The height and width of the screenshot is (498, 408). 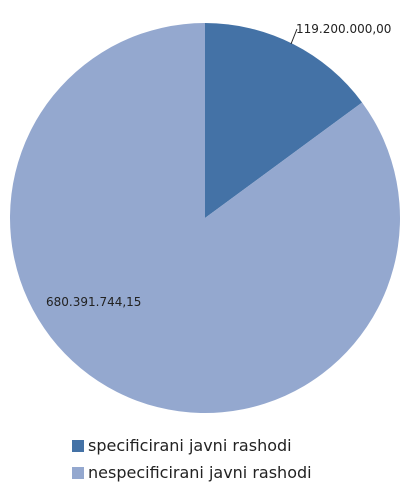 What do you see at coordinates (93, 302) in the screenshot?
I see `slice-label-nespecificirani: 680.391.744,15` at bounding box center [93, 302].